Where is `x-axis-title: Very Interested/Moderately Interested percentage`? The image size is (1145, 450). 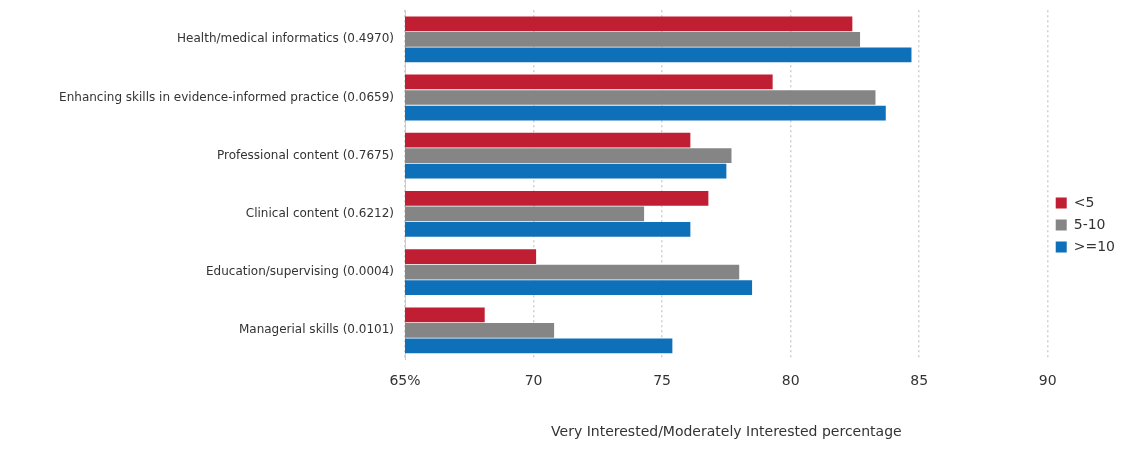
x-axis-title: Very Interested/Moderately Interested percentage is located at coordinates (726, 431).